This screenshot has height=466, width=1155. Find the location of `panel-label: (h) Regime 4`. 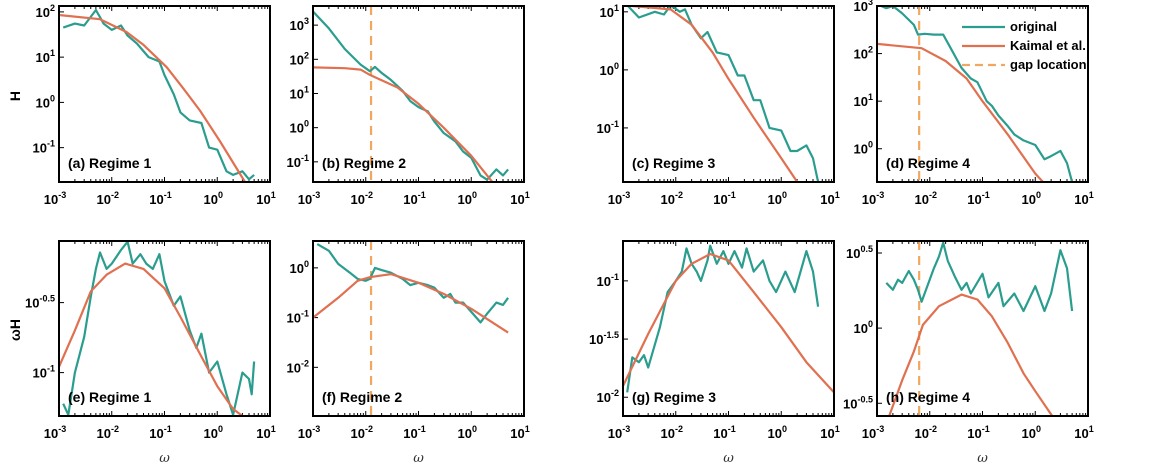

panel-label: (h) Regime 4 is located at coordinates (928, 397).